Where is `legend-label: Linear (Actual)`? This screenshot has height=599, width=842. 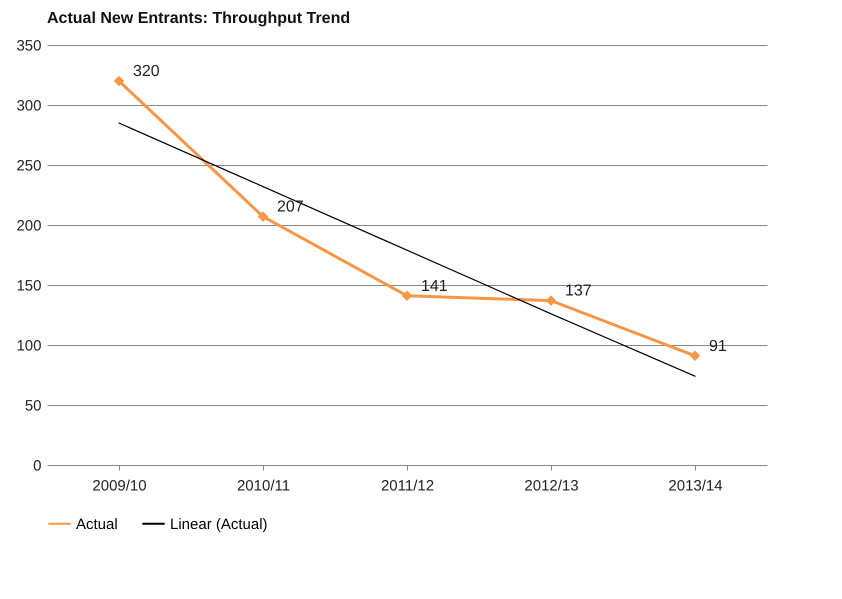 legend-label: Linear (Actual) is located at coordinates (219, 524).